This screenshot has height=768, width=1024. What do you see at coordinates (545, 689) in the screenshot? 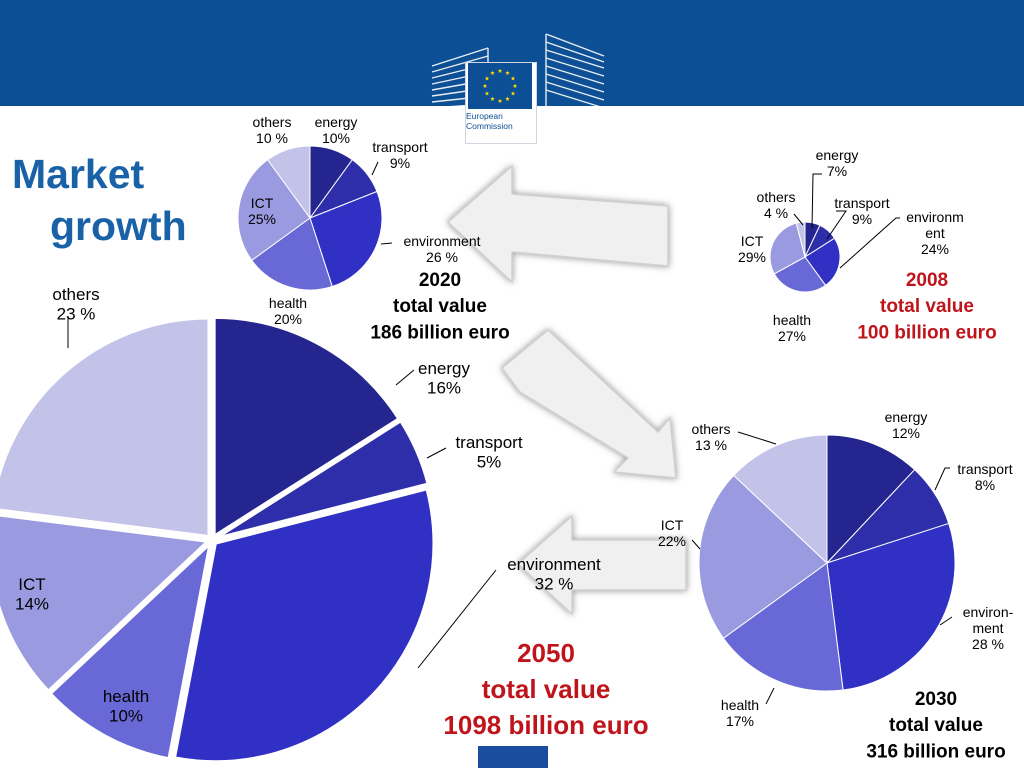
I see `chart-title-2050: 2050 total value 1098 billion euro` at bounding box center [545, 689].